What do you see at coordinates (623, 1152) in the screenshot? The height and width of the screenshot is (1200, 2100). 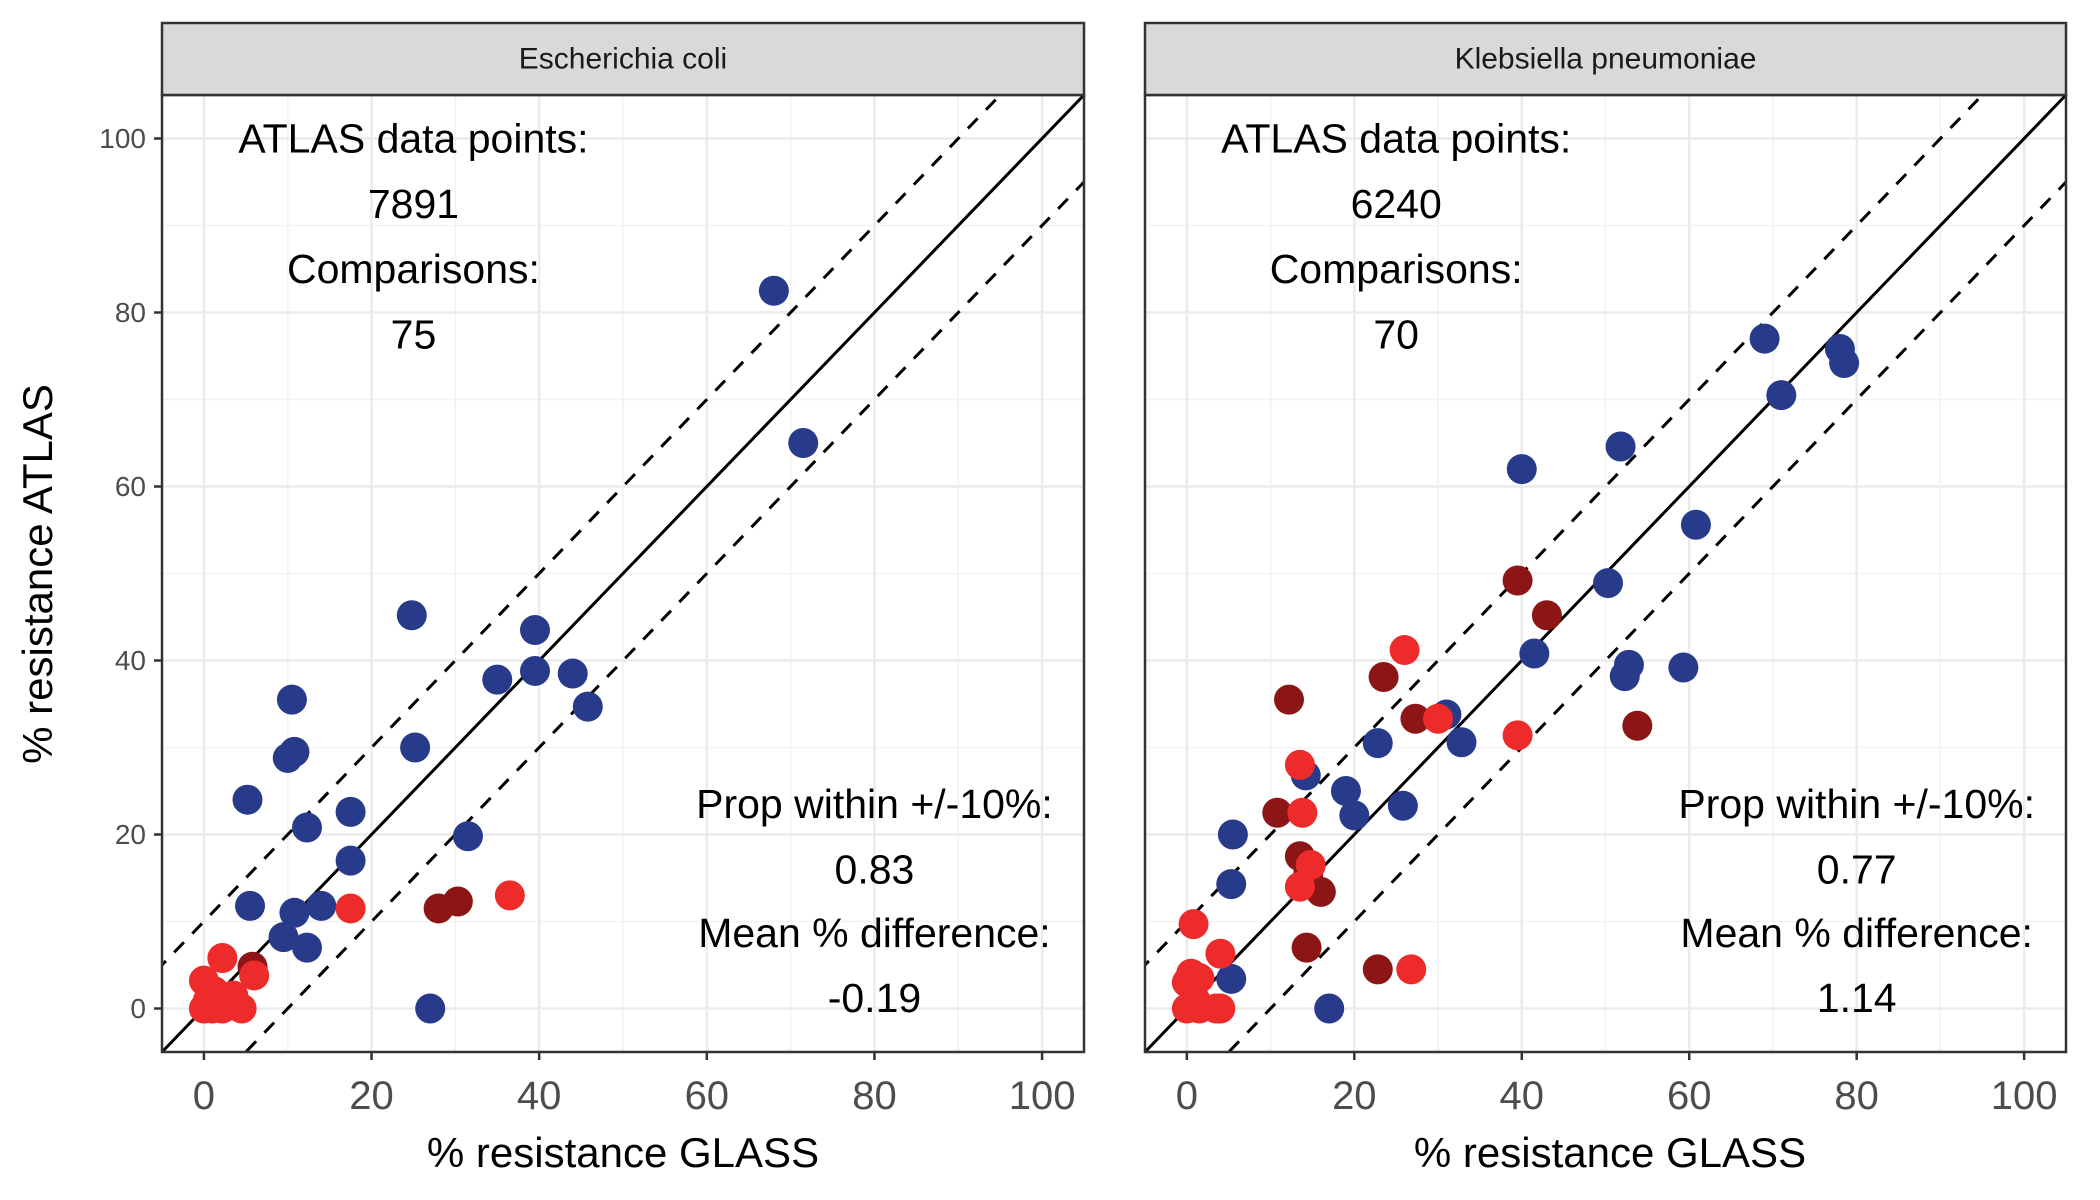 I see `x-axis-title-left: % resistance GLASS` at bounding box center [623, 1152].